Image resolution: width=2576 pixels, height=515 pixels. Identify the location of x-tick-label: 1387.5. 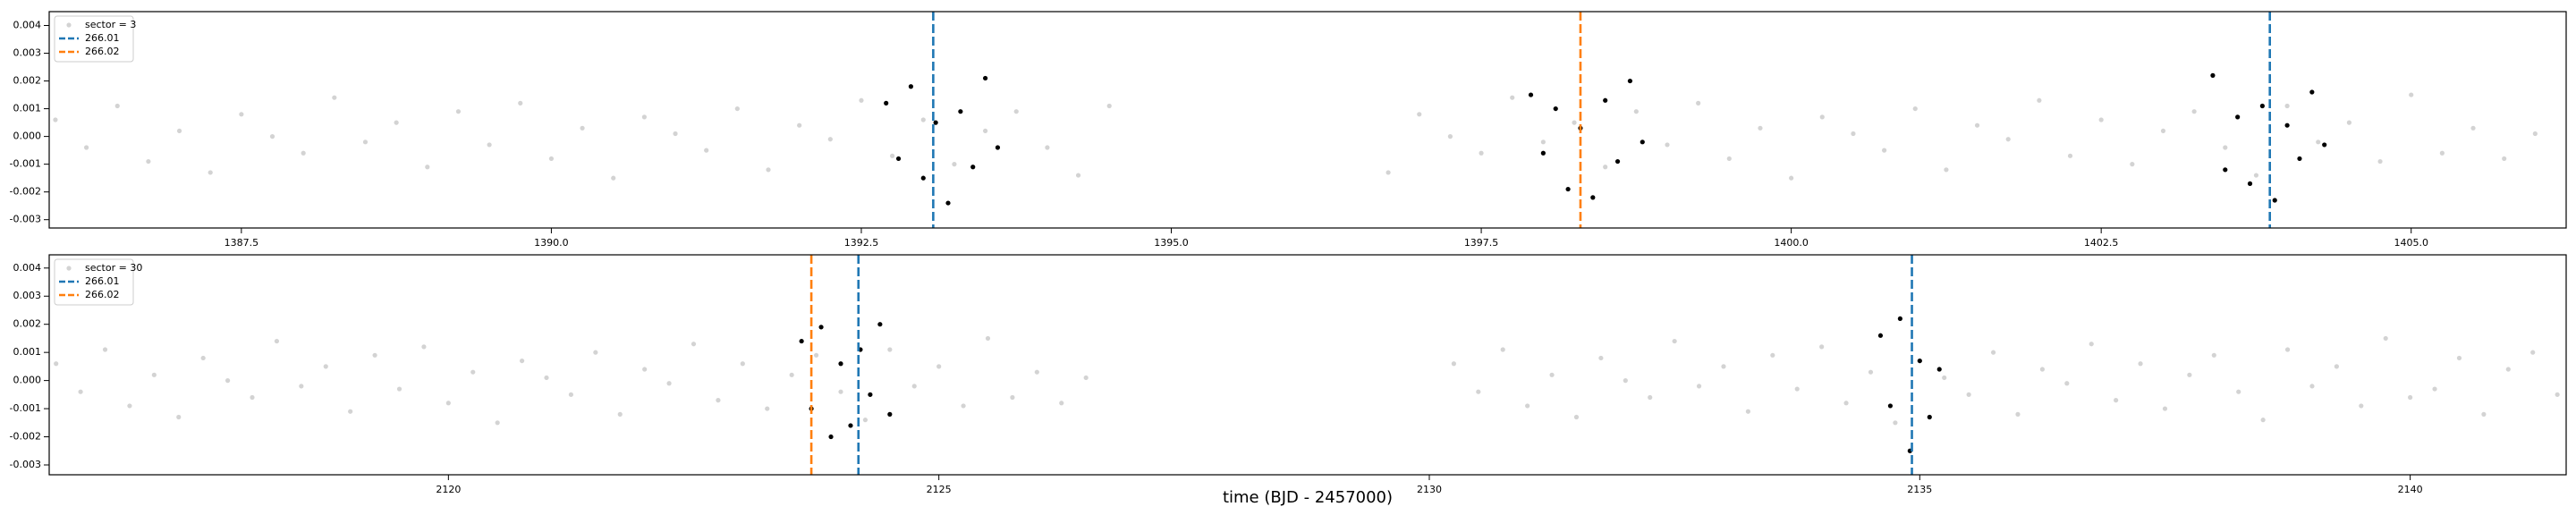
(242, 243).